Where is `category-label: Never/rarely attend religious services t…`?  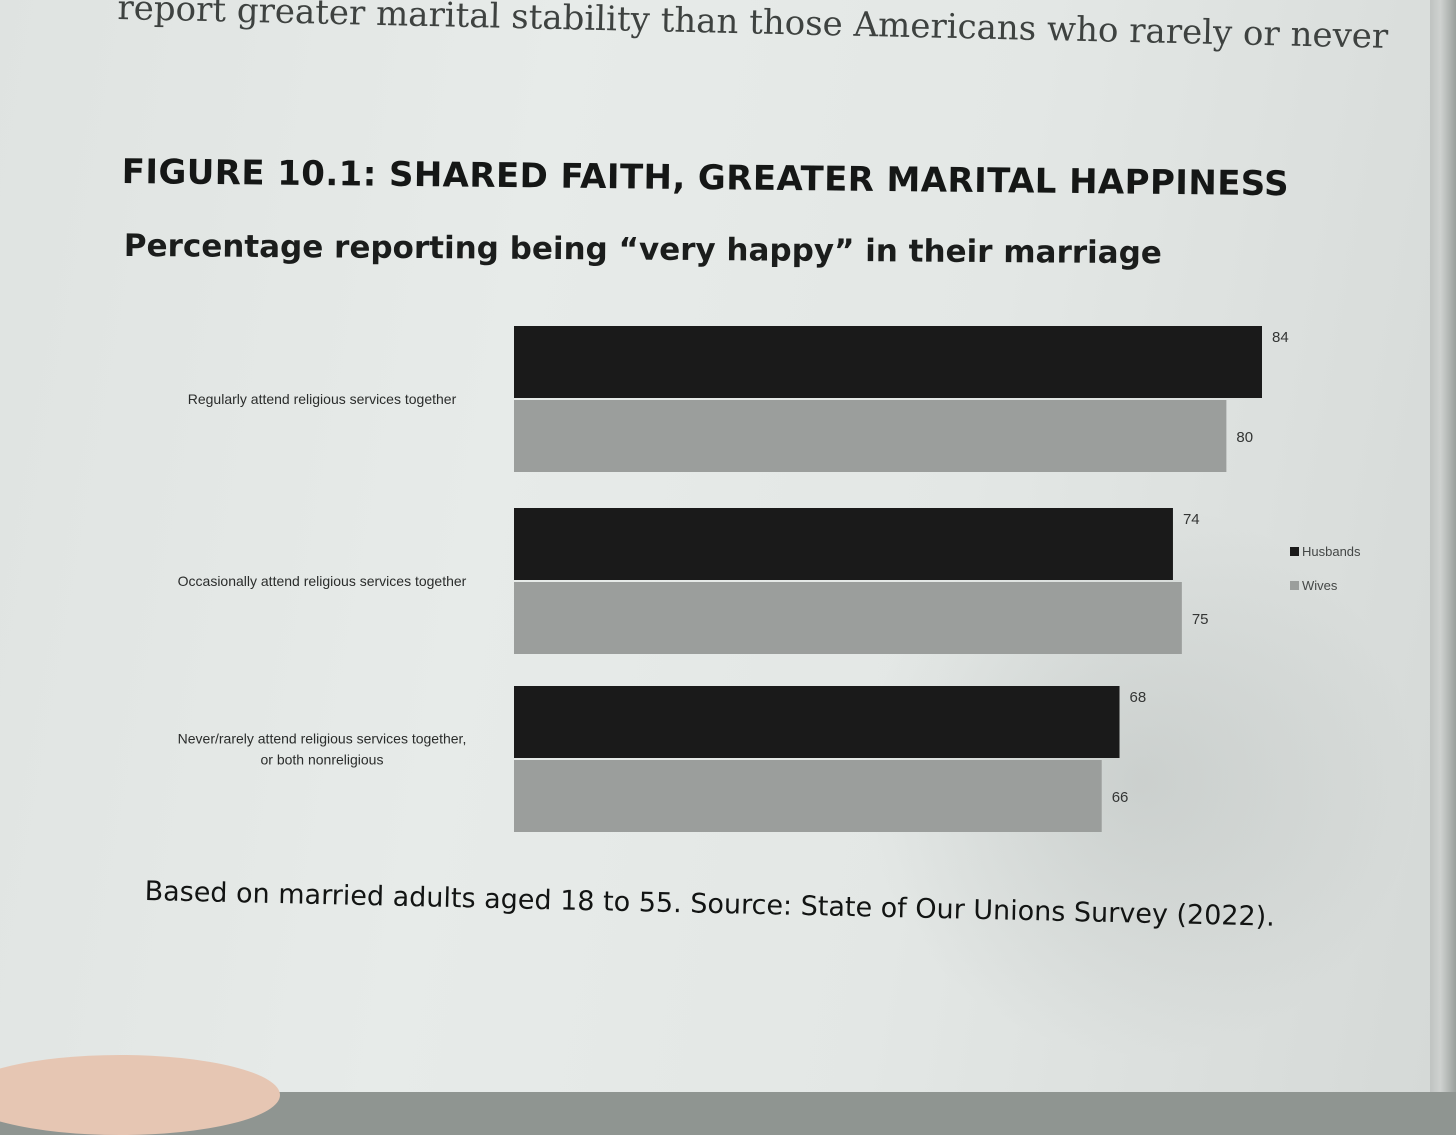 category-label: Never/rarely attend religious services t… is located at coordinates (322, 739).